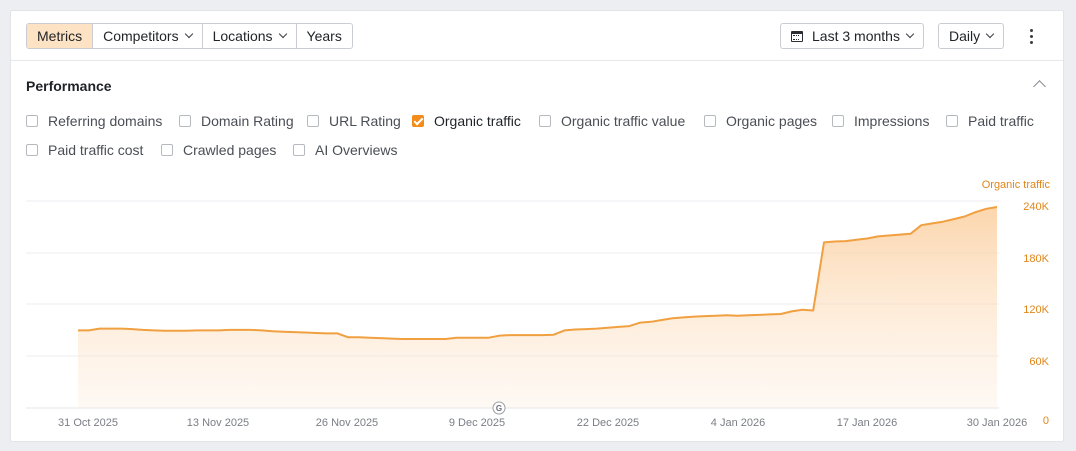  I want to click on x-tick-label: 26 Nov 2025, so click(347, 423).